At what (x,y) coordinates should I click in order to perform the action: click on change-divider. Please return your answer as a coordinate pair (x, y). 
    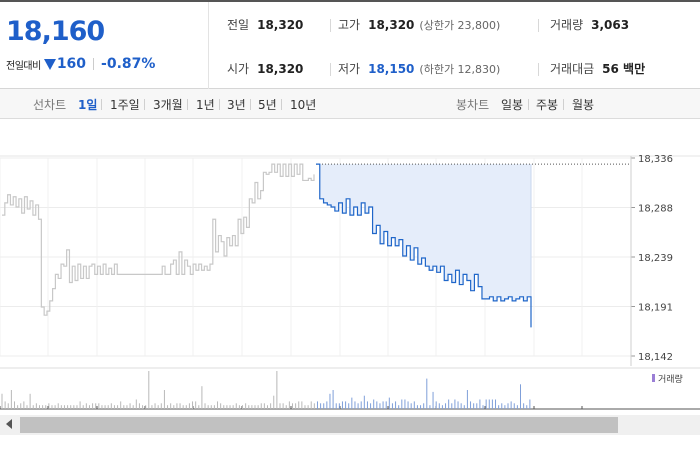
    Looking at the image, I should click on (94, 64).